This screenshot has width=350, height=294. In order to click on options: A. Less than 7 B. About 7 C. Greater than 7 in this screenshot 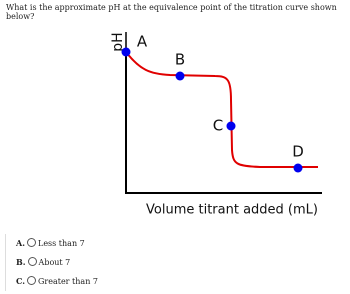, I will do `click(51, 262)`.